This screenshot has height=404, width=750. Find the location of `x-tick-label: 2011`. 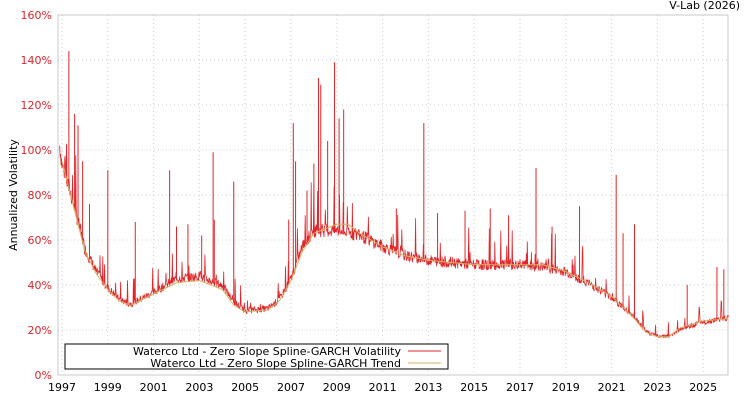

x-tick-label: 2011 is located at coordinates (383, 387).